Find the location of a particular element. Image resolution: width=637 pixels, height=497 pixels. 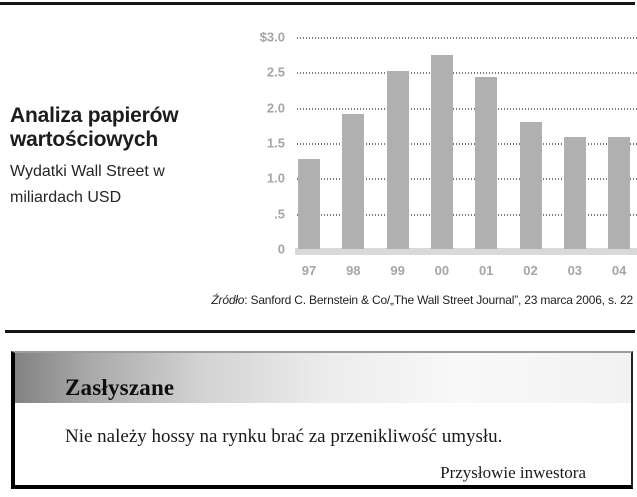

x-tick-label: 03 is located at coordinates (575, 270).